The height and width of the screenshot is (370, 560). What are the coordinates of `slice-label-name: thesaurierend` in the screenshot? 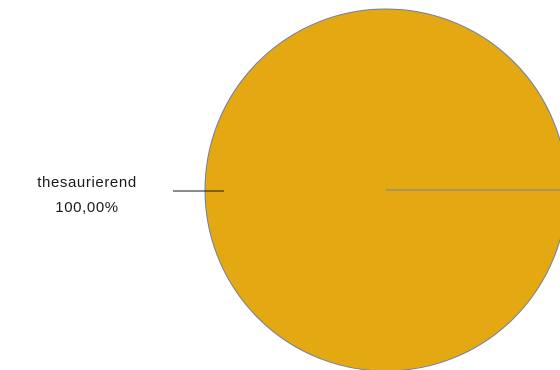 It's located at (87, 182).